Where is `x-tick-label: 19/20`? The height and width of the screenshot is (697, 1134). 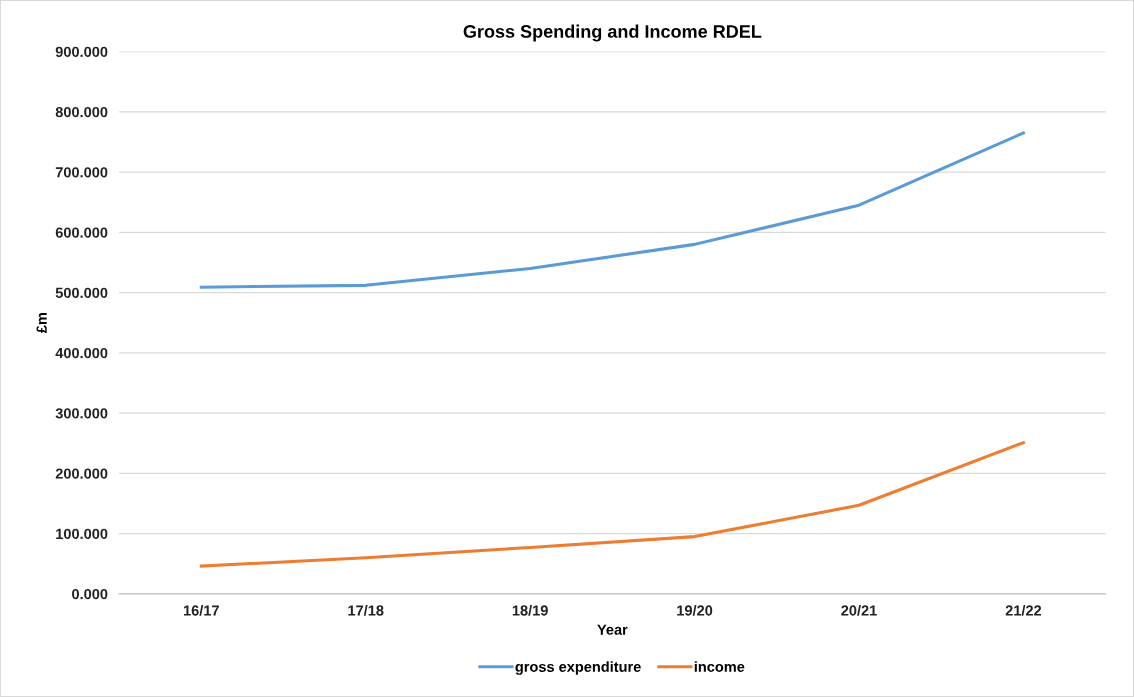 x-tick-label: 19/20 is located at coordinates (695, 610).